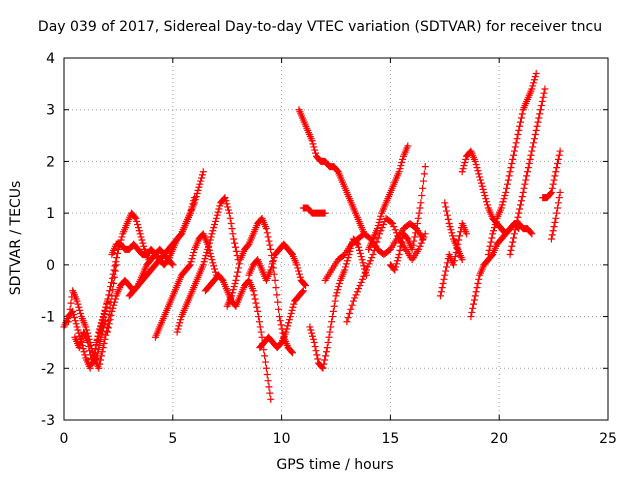 The image size is (640, 480). Describe the element at coordinates (282, 439) in the screenshot. I see `x-tick-label: 10` at that location.